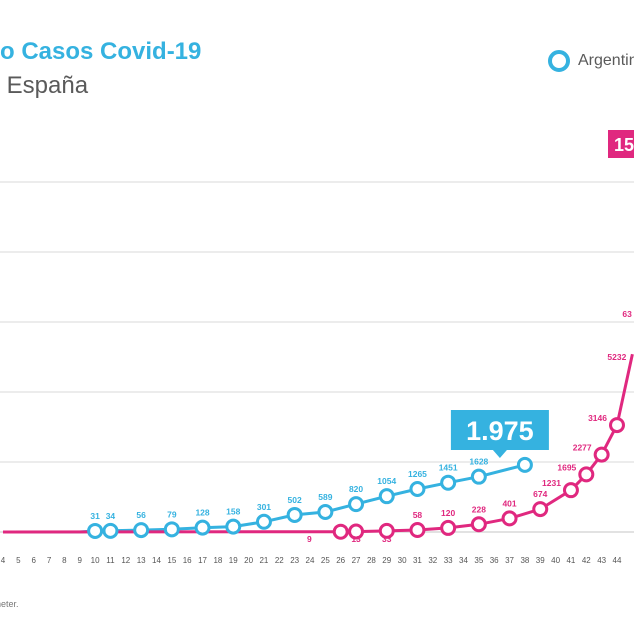  Describe the element at coordinates (387, 539) in the screenshot. I see `data-label-espana: 33` at that location.